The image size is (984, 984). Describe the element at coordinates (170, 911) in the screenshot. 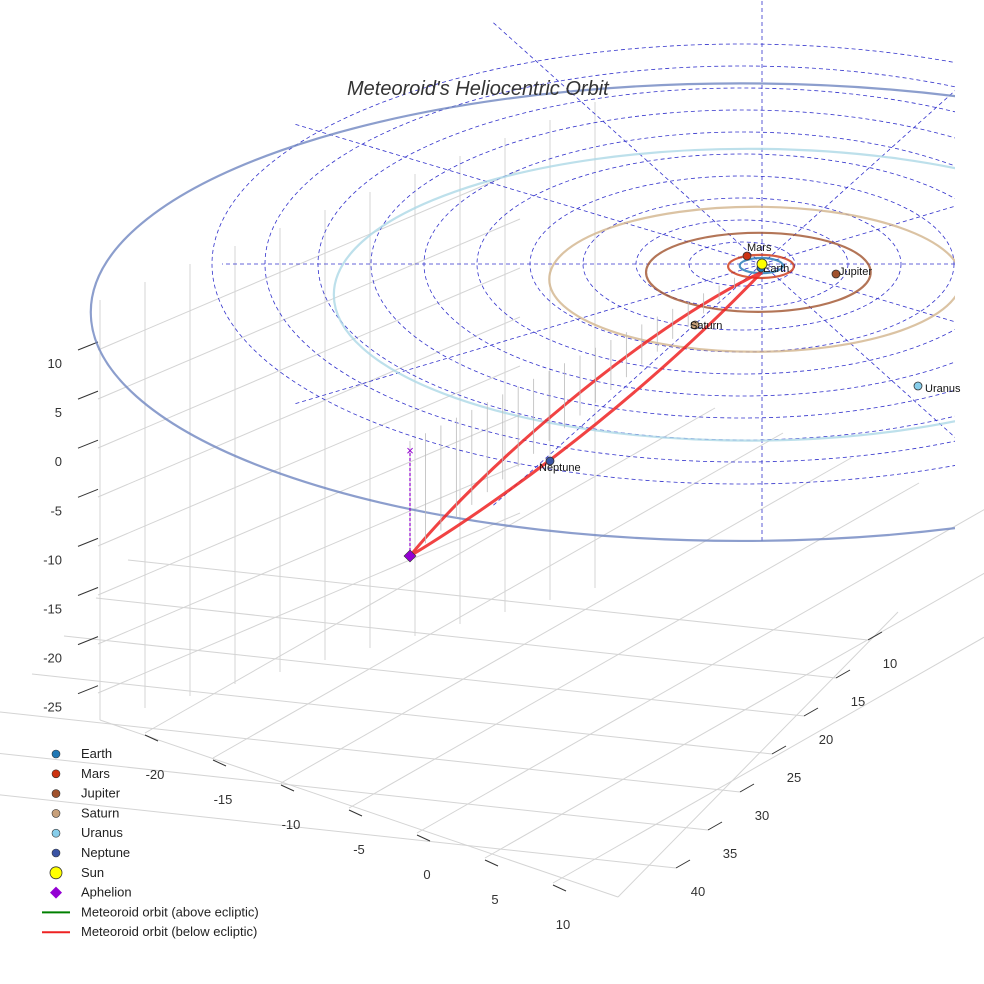

I see `legend-label: Meteoroid orbit (above ecliptic)` at that location.